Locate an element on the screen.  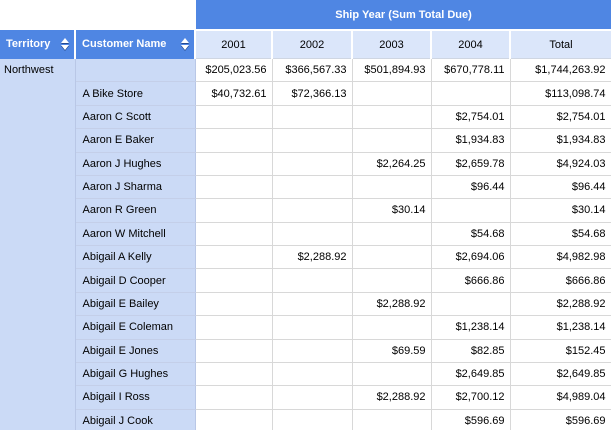
column-header-row: Territory Customer Name is located at coordinates (305, 44).